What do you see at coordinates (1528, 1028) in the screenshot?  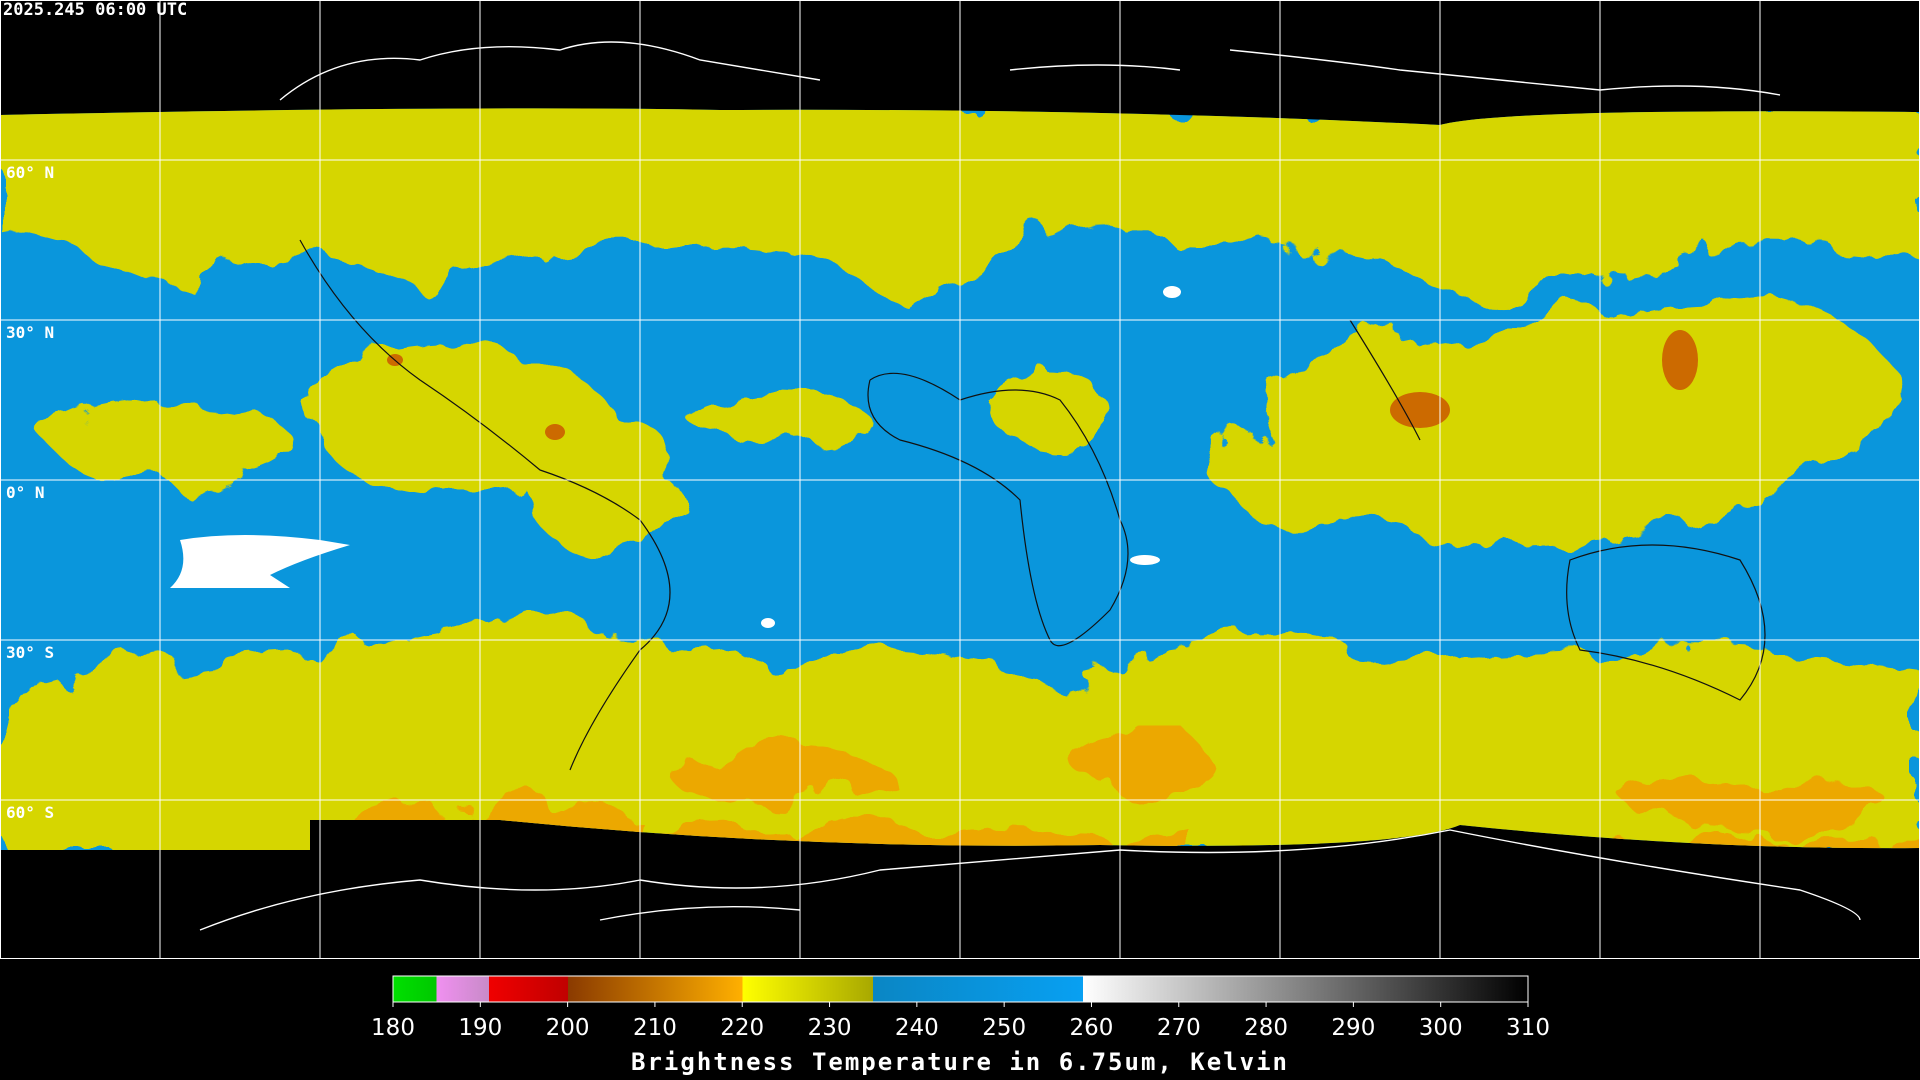 I see `colorbar-tick-label: 310` at bounding box center [1528, 1028].